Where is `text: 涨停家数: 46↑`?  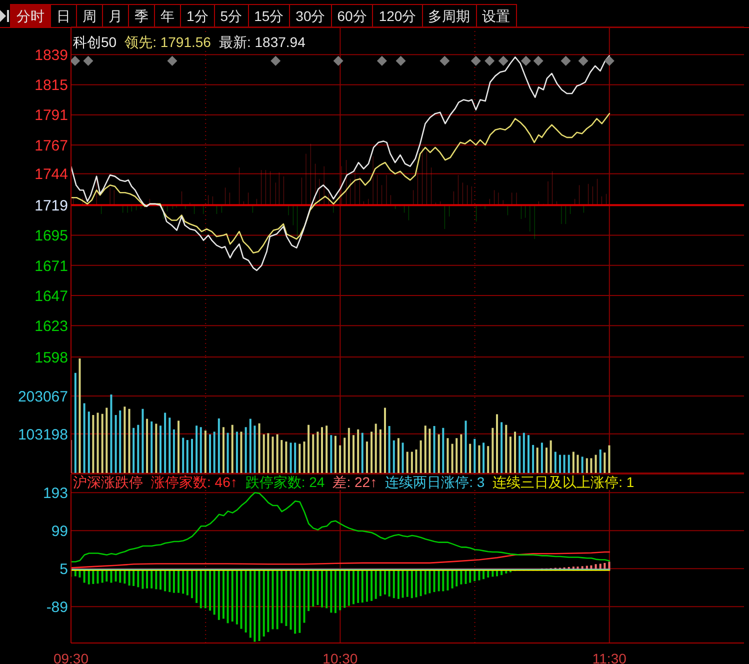
text: 涨停家数: 46↑ is located at coordinates (194, 482).